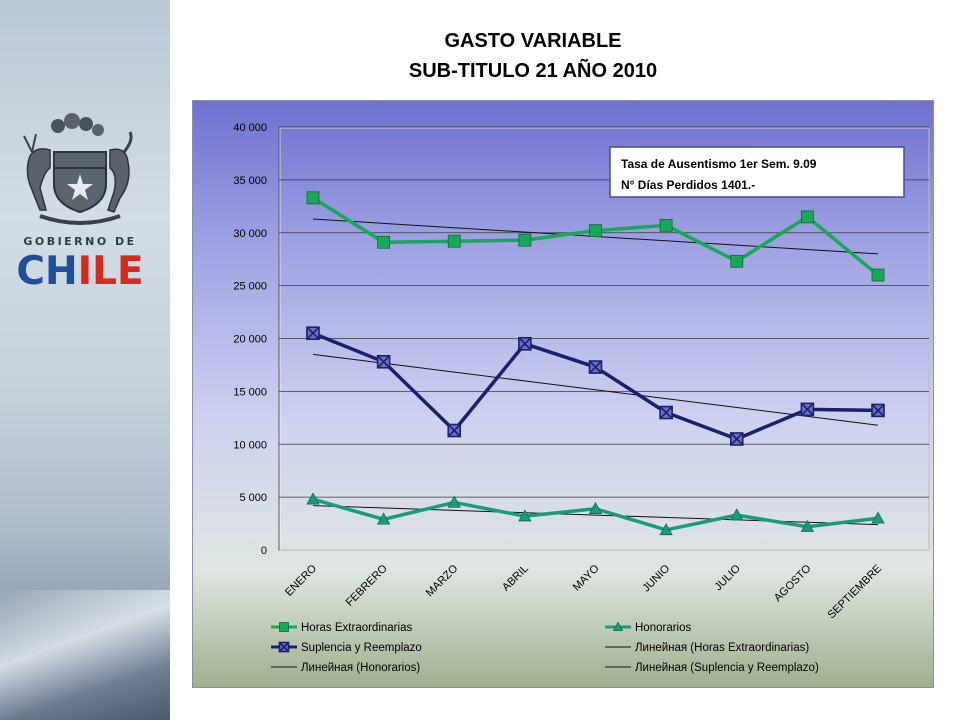  Describe the element at coordinates (264, 551) in the screenshot. I see `y-tick-label: 0` at that location.